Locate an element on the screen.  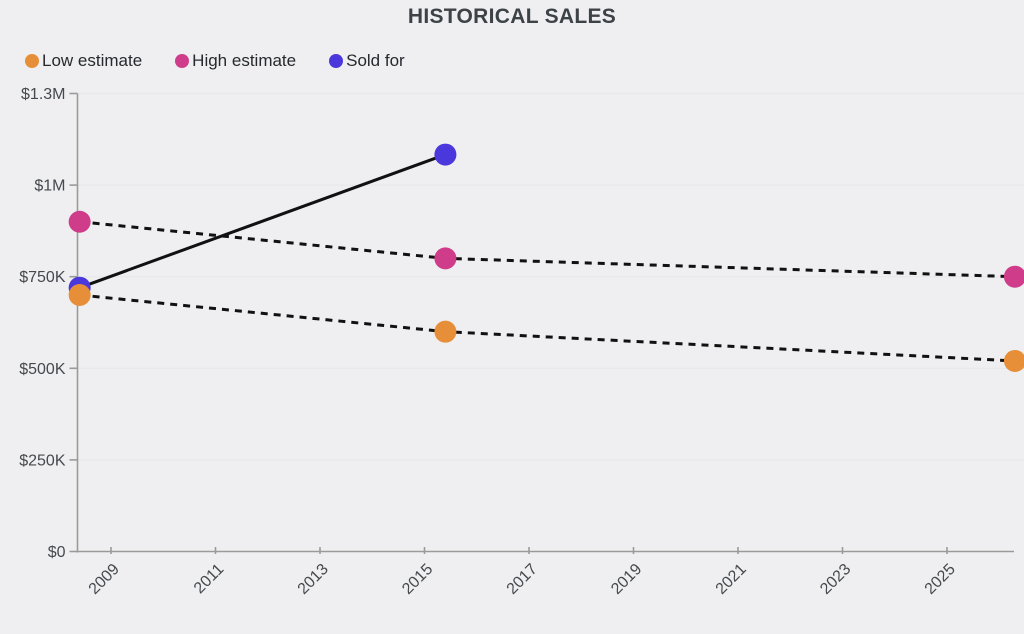
y-tick-label: $0 is located at coordinates (57, 552).